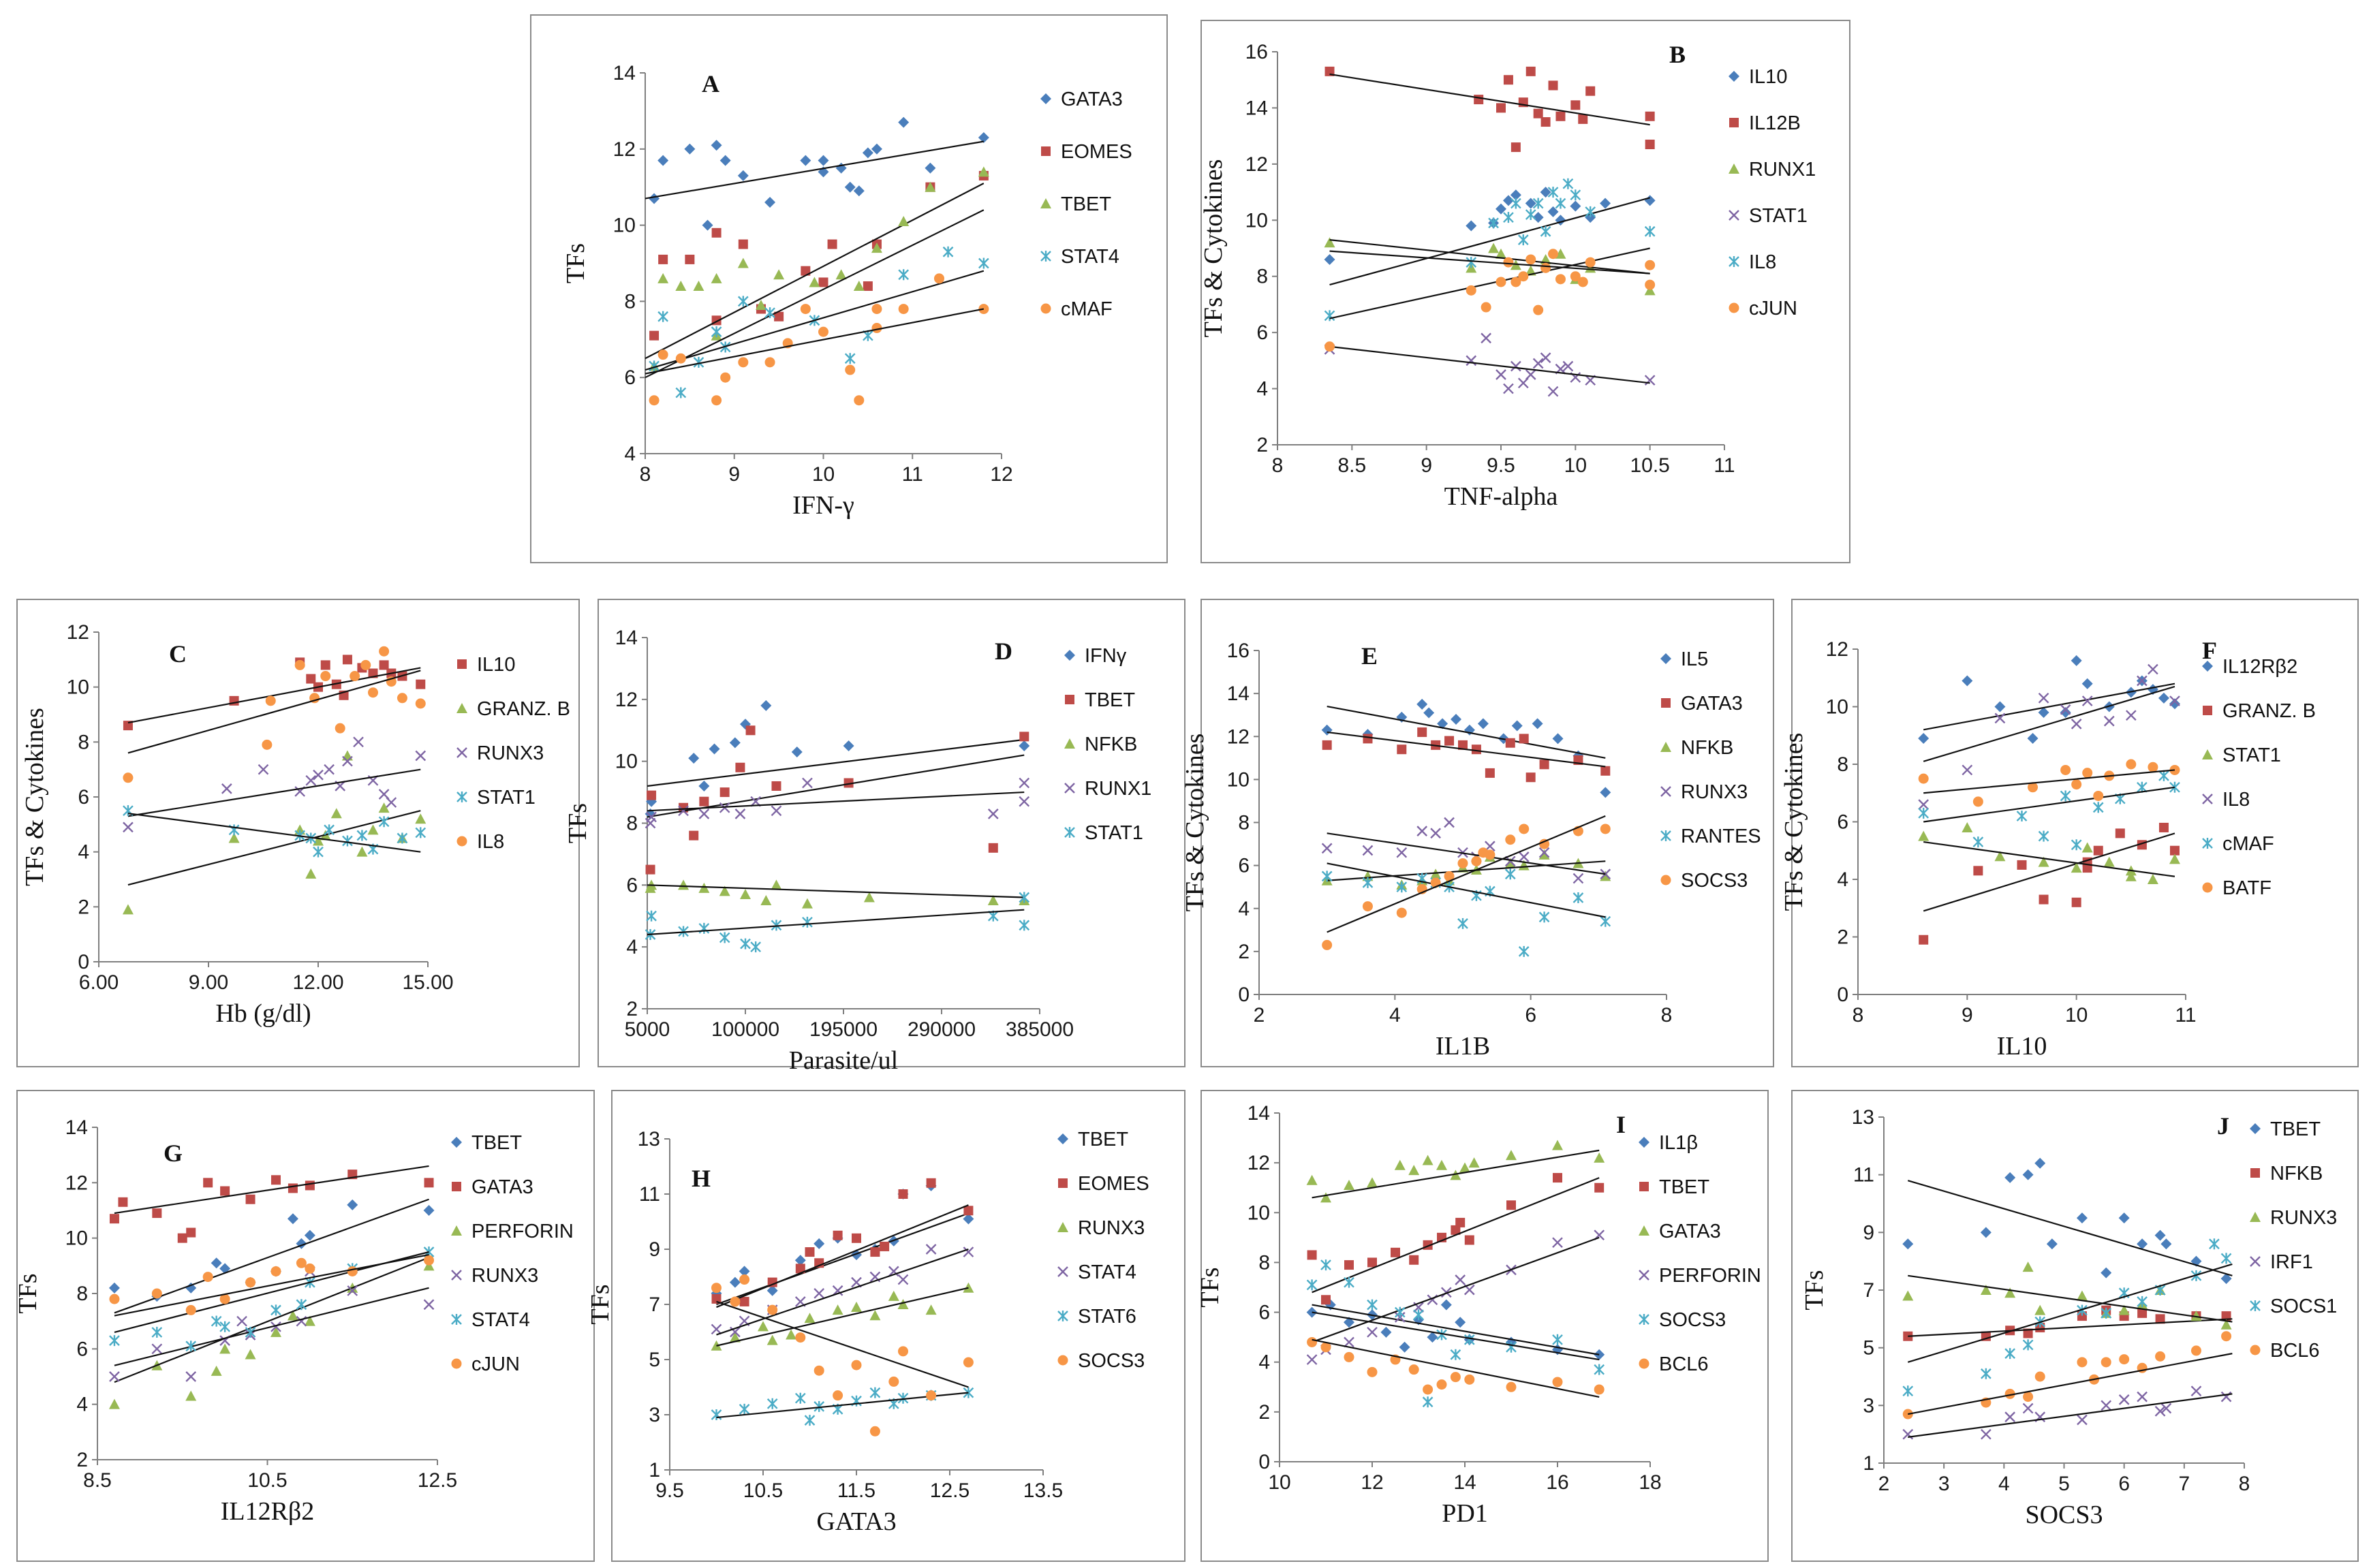 This screenshot has height=1568, width=2371. I want to click on legend-label: TBET, so click(2295, 1129).